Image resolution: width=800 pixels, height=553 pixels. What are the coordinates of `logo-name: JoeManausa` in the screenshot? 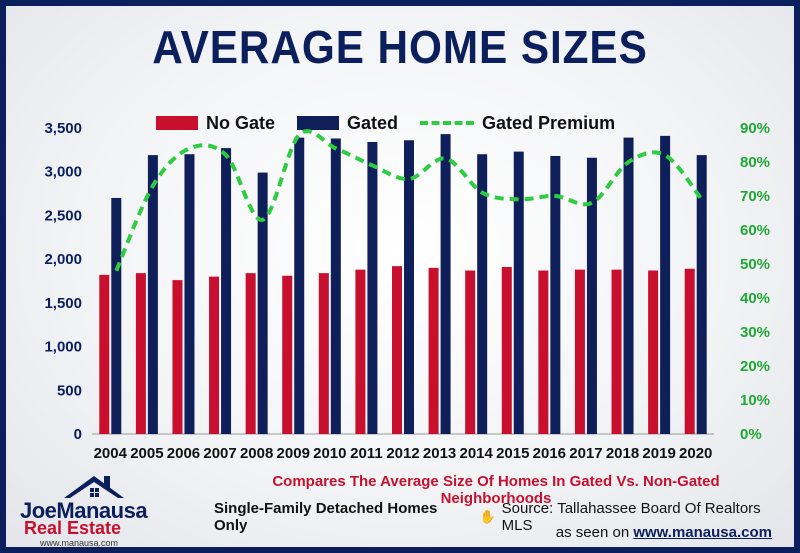 It's located at (84, 511).